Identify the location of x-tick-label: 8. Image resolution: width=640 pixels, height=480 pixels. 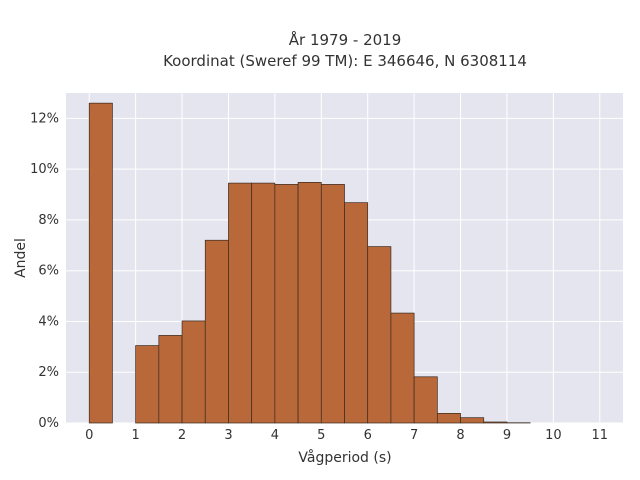
(460, 435).